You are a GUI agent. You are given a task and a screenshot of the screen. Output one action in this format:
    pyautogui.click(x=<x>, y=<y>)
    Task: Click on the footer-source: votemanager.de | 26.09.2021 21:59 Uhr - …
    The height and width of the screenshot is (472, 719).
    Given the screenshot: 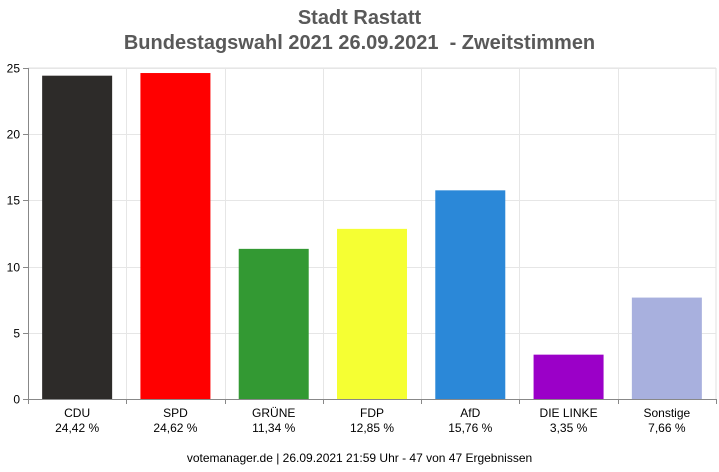 What is the action you would take?
    pyautogui.click(x=359, y=458)
    